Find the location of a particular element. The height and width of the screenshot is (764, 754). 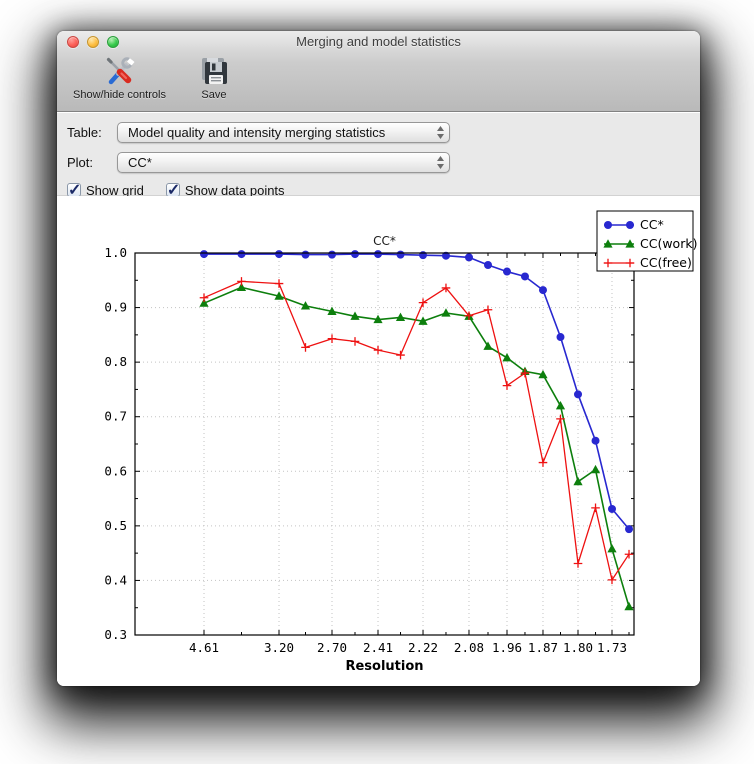

show-grid-label: Show grid is located at coordinates (115, 190).